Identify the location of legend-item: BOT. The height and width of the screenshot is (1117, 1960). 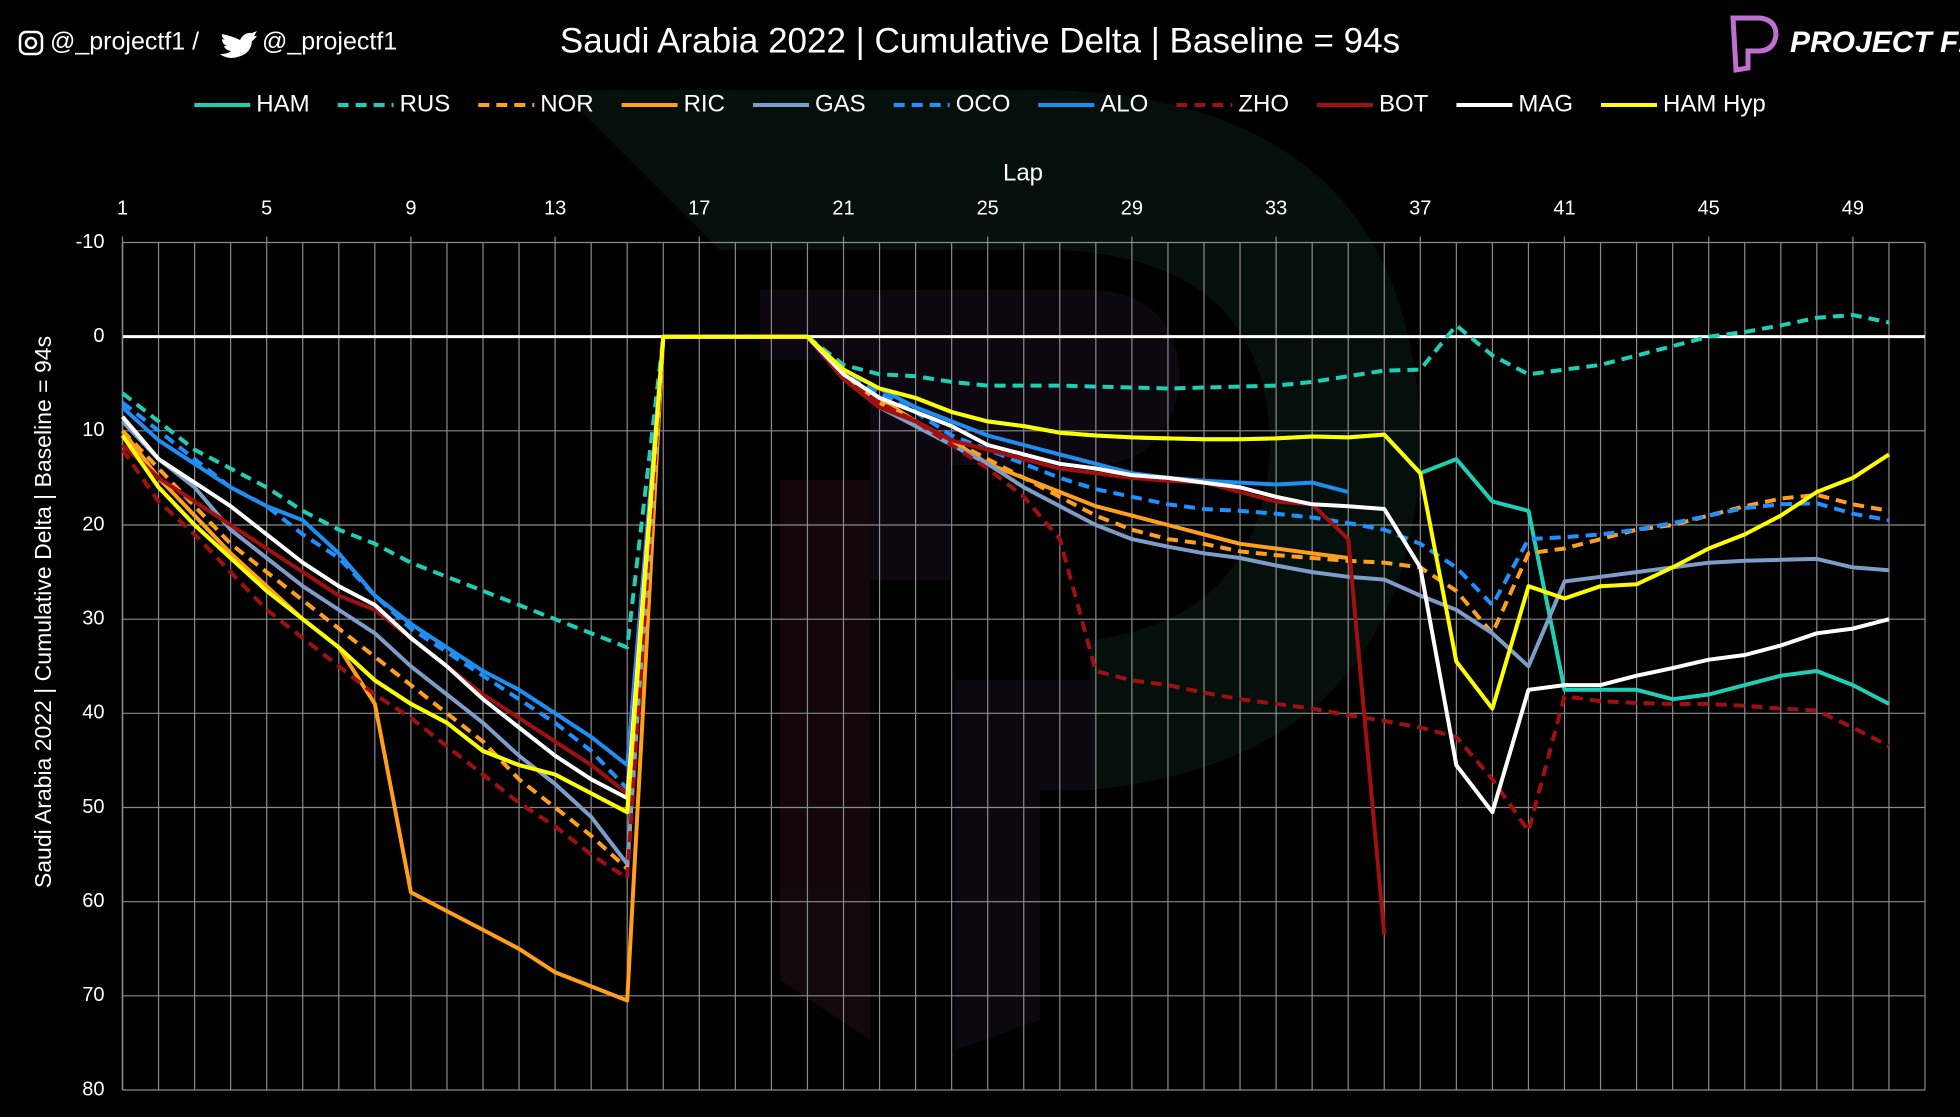
(1373, 103).